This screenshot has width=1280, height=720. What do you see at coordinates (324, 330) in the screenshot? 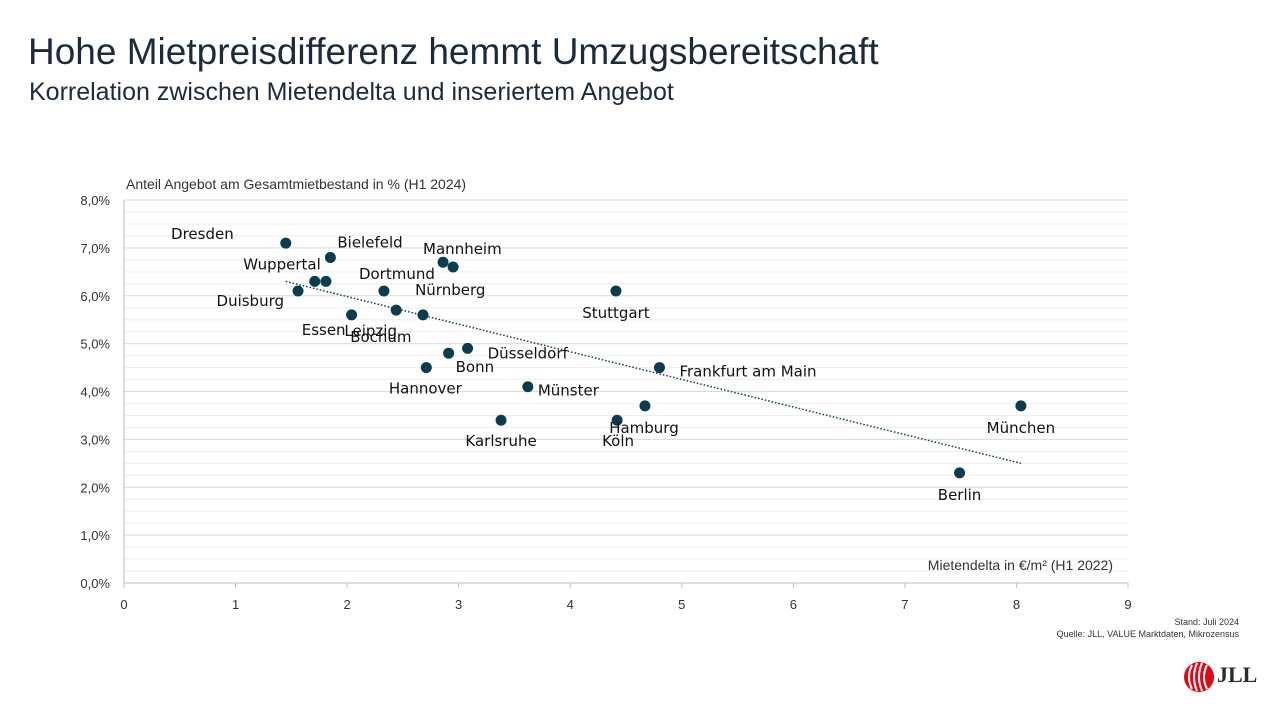
I see `point-label: Essen` at bounding box center [324, 330].